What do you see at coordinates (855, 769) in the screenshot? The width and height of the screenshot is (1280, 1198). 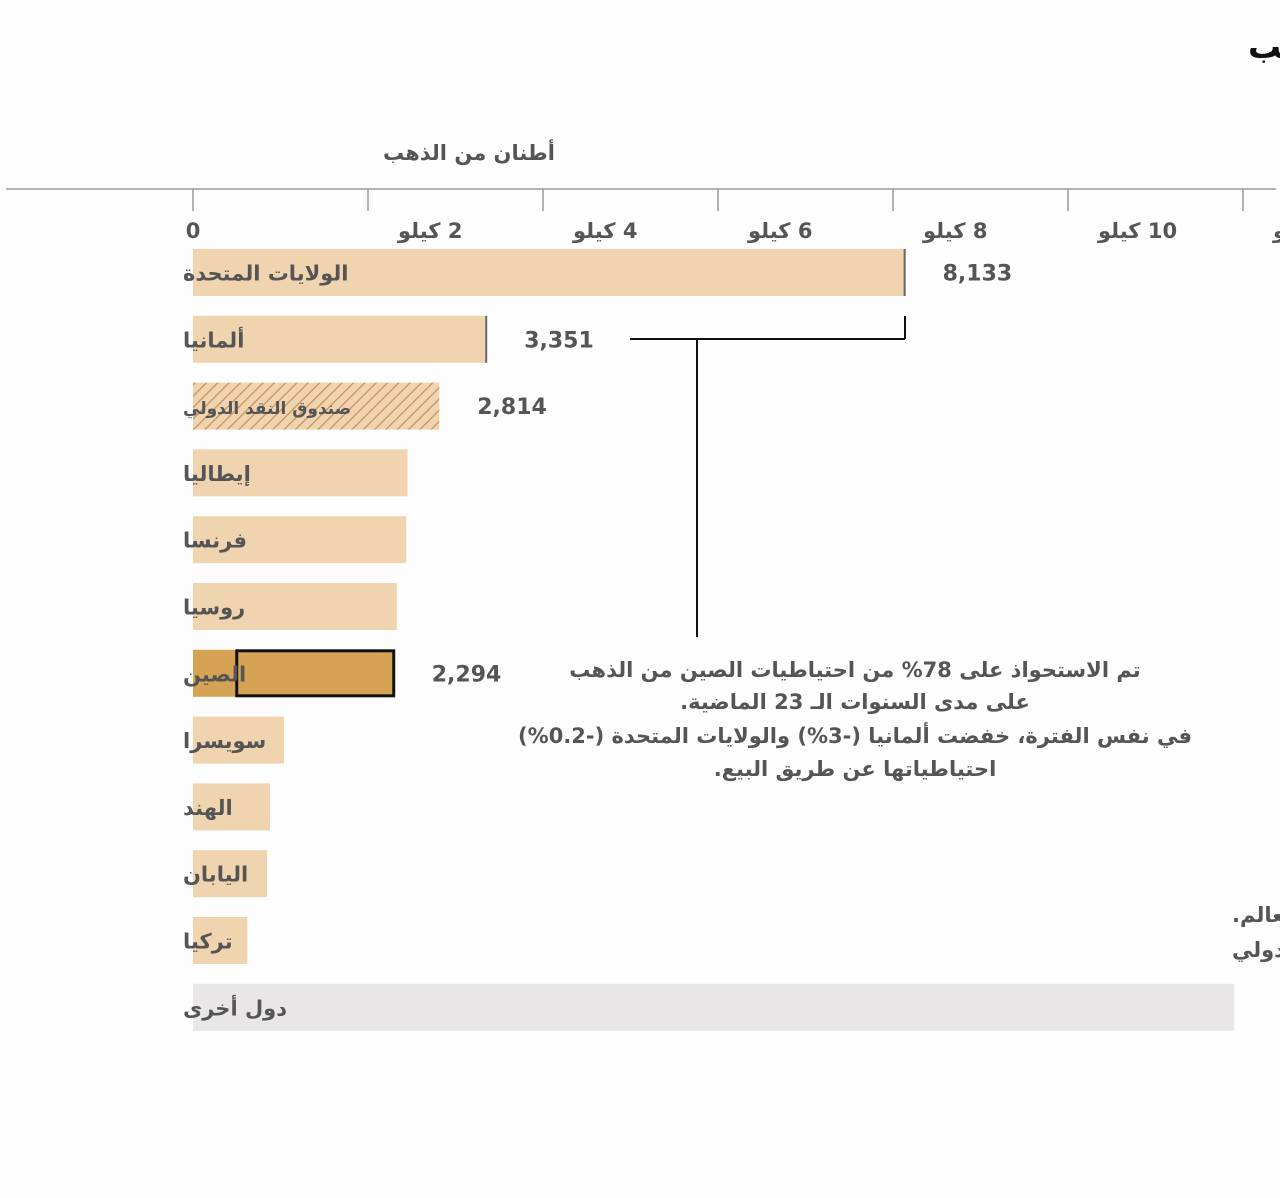 I see `china-annotation-line-4: احتياطياتها عن طريق البيع.` at bounding box center [855, 769].